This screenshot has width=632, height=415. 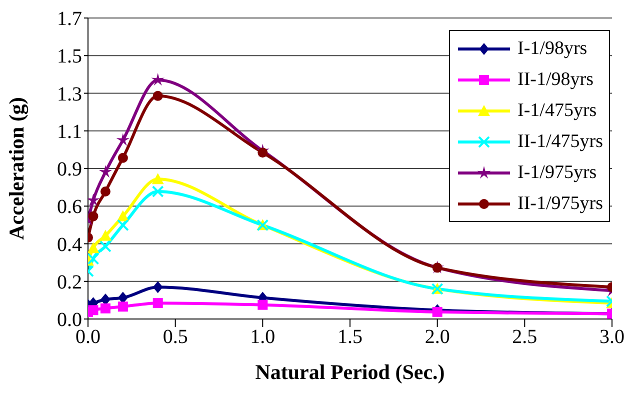 I want to click on y-tick-label: 0.6, so click(x=69, y=207).